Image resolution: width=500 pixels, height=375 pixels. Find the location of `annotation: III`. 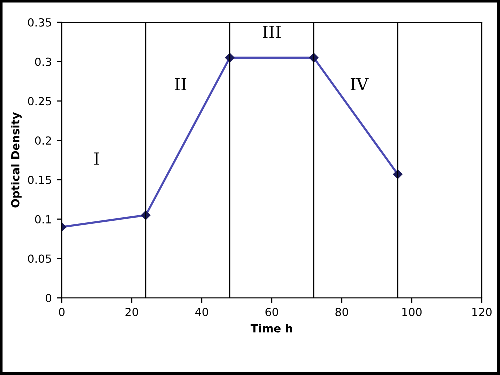

annotation: III is located at coordinates (272, 32).